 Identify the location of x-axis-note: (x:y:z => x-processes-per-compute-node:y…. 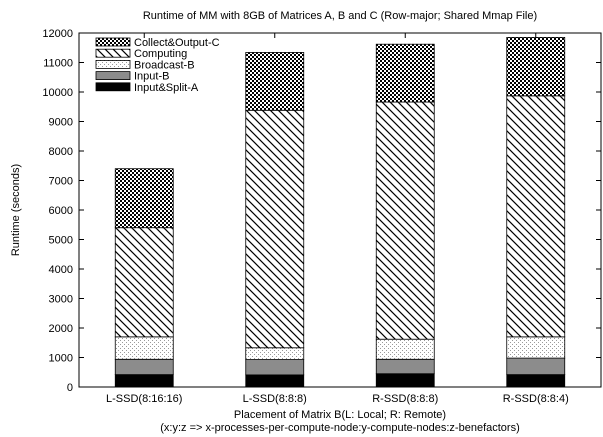
(340, 428).